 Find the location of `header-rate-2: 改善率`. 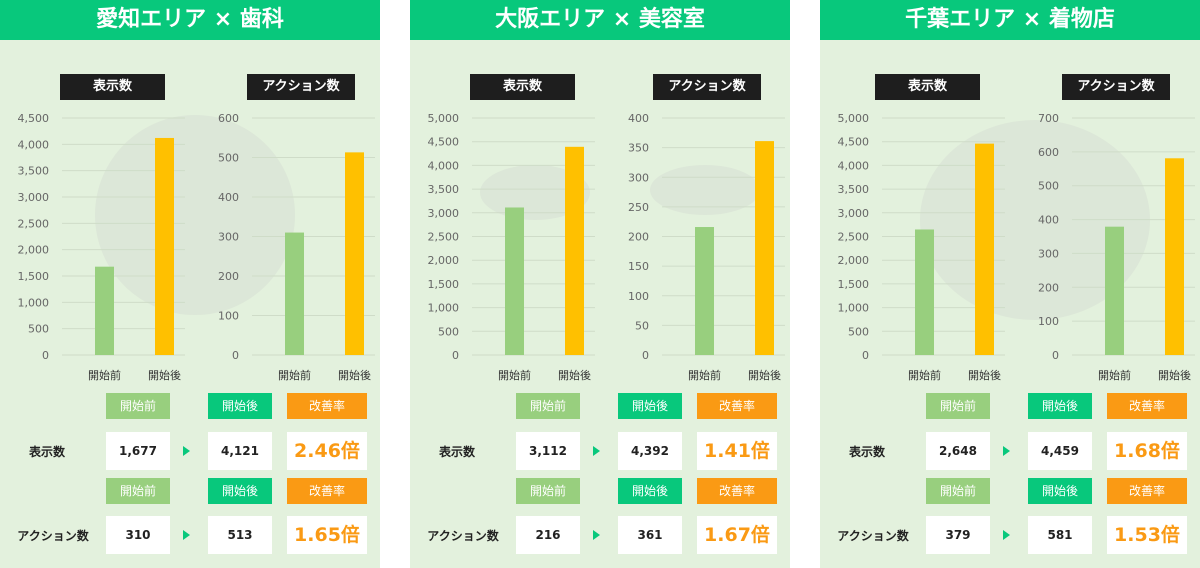

header-rate-2: 改善率 is located at coordinates (737, 491).